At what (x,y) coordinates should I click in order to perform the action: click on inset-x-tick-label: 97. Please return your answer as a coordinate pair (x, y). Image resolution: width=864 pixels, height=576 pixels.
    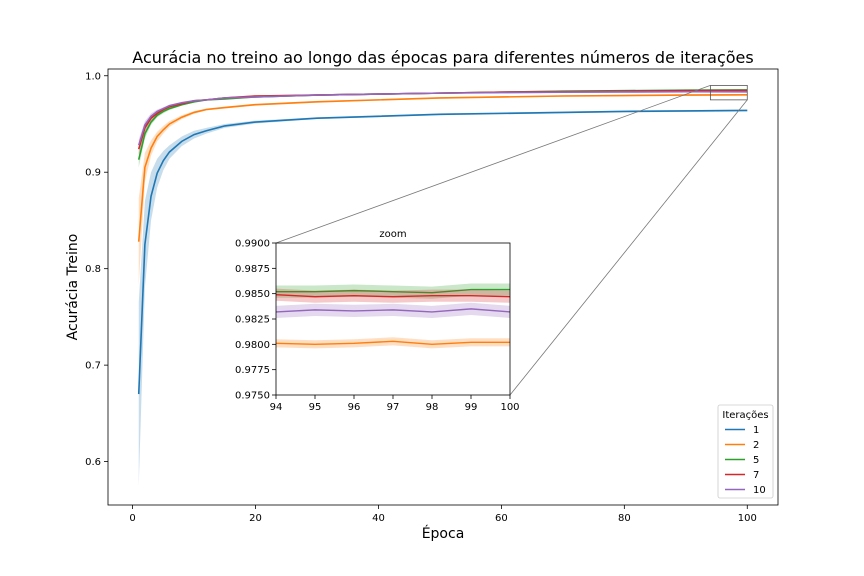
    Looking at the image, I should click on (393, 407).